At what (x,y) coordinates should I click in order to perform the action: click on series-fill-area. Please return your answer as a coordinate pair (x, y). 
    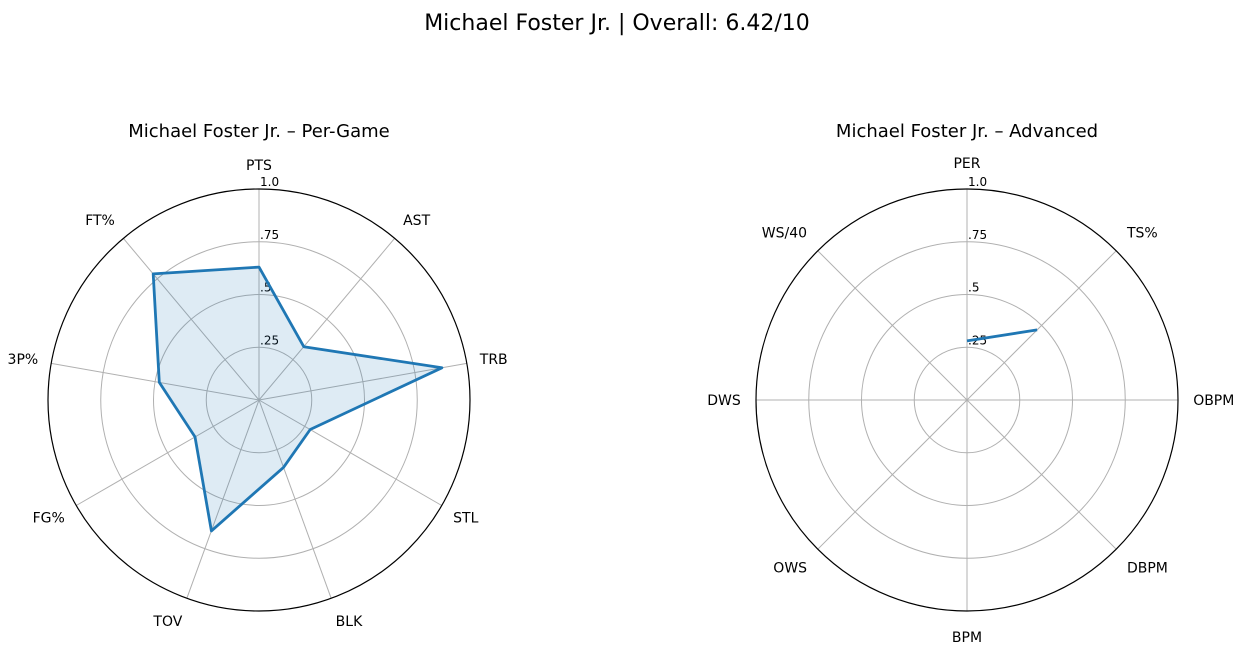
    Looking at the image, I should click on (297, 399).